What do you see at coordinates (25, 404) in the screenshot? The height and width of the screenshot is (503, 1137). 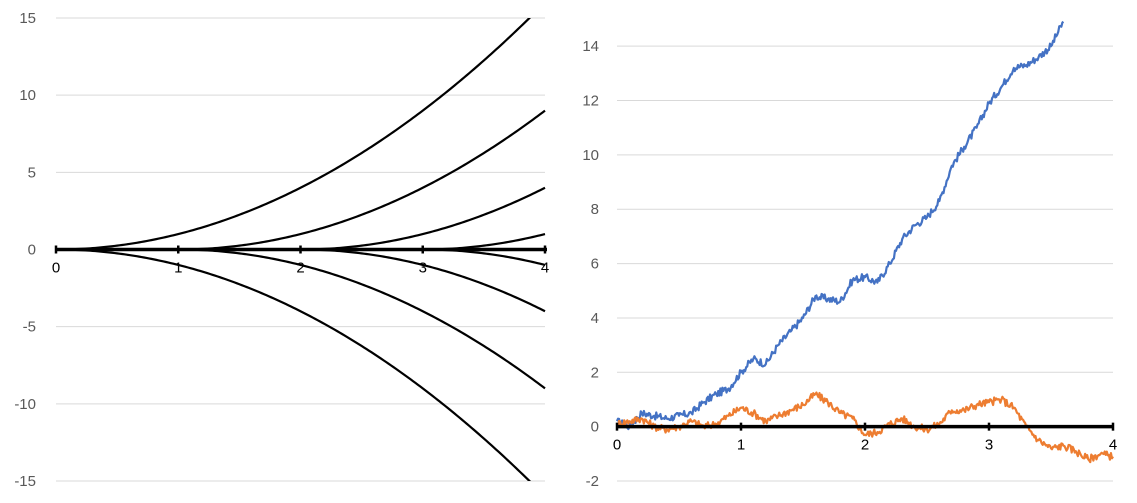 I see `y-tick-label: -10` at bounding box center [25, 404].